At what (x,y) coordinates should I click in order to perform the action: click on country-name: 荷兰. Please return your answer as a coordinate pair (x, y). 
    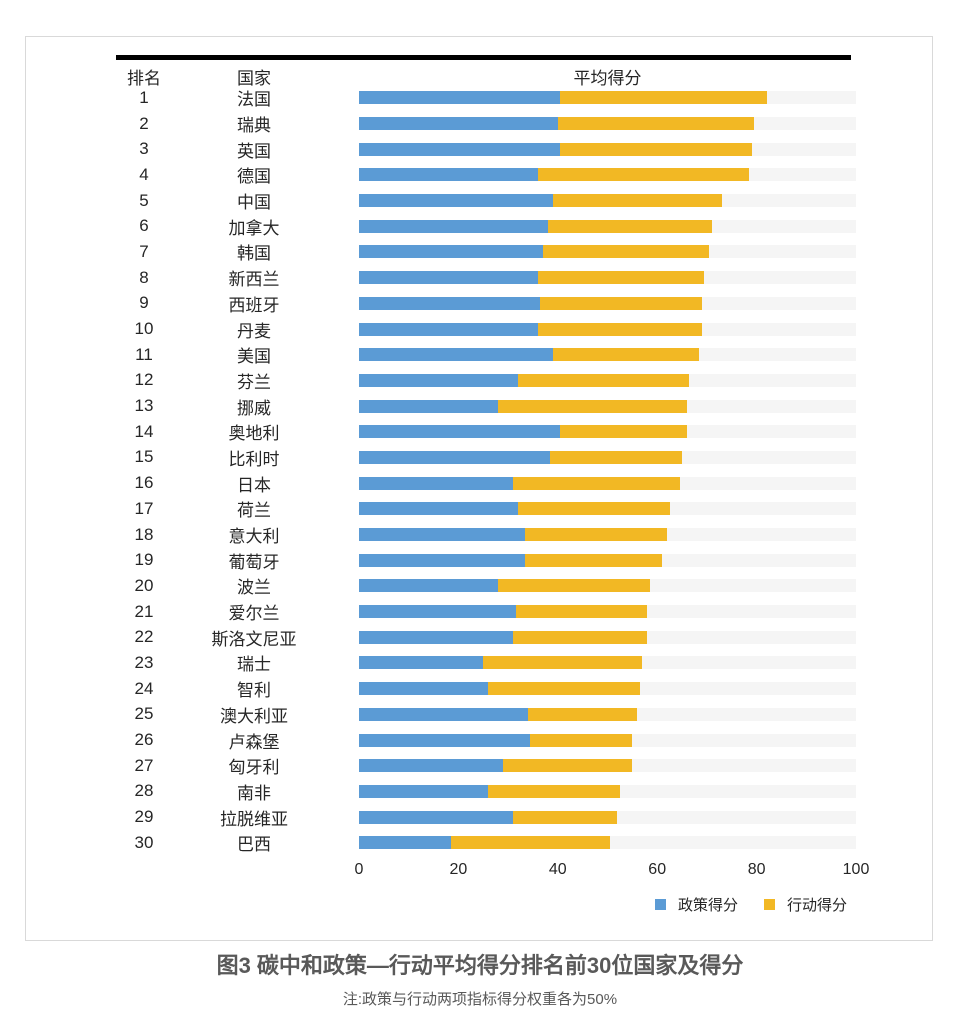
    Looking at the image, I should click on (254, 511).